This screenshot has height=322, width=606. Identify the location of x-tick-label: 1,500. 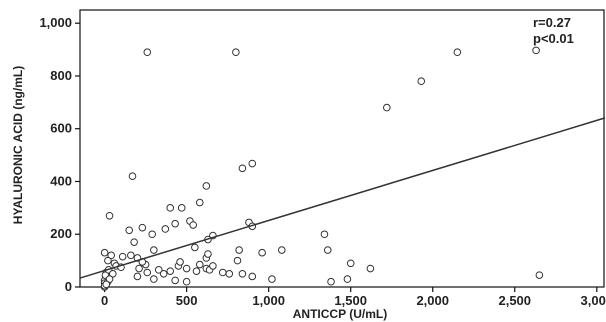
(350, 300).